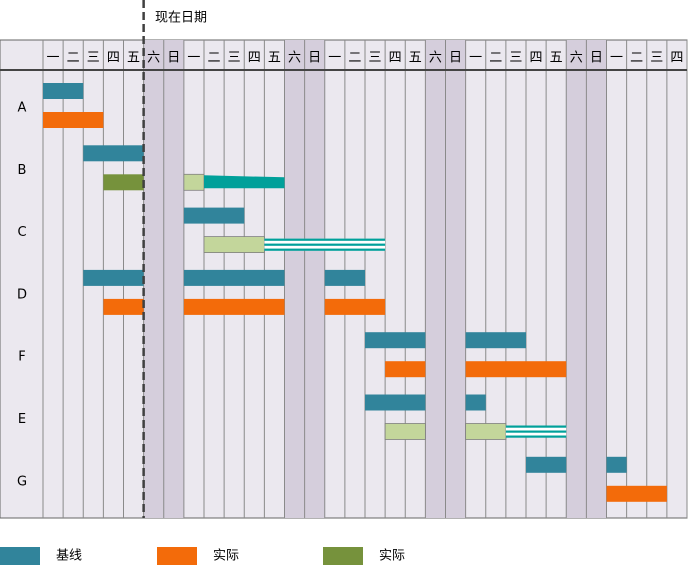 The image size is (698, 574). I want to click on row-label: G, so click(22, 481).